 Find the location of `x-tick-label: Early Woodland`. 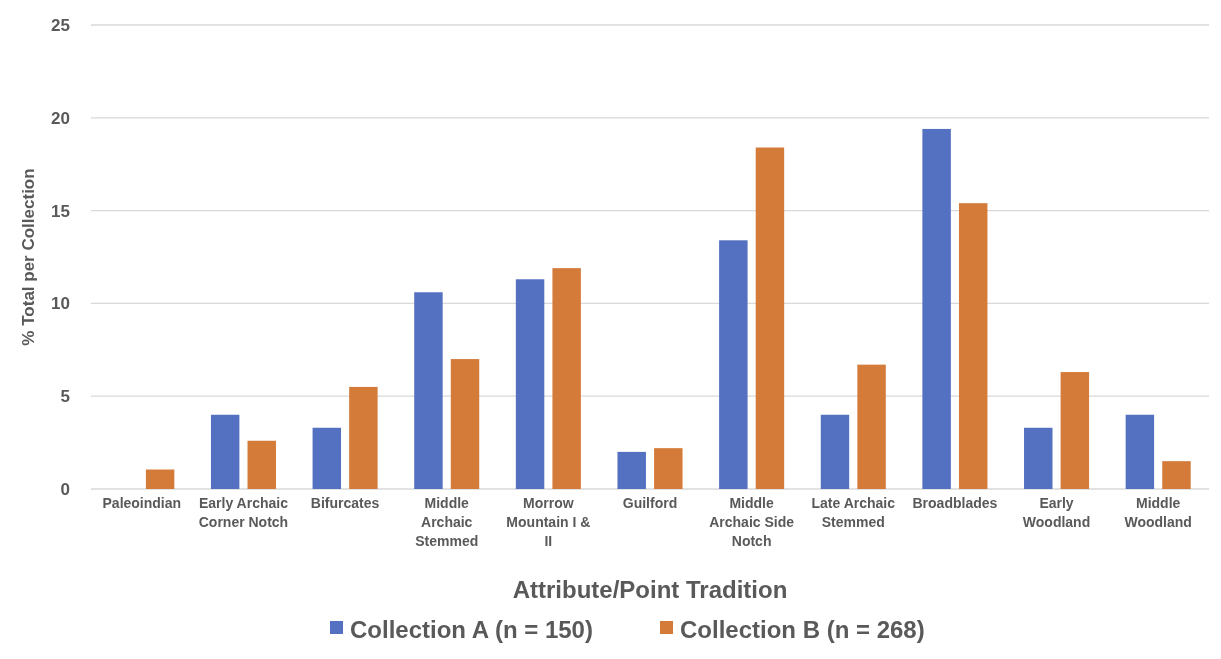

x-tick-label: Early Woodland is located at coordinates (1056, 512).